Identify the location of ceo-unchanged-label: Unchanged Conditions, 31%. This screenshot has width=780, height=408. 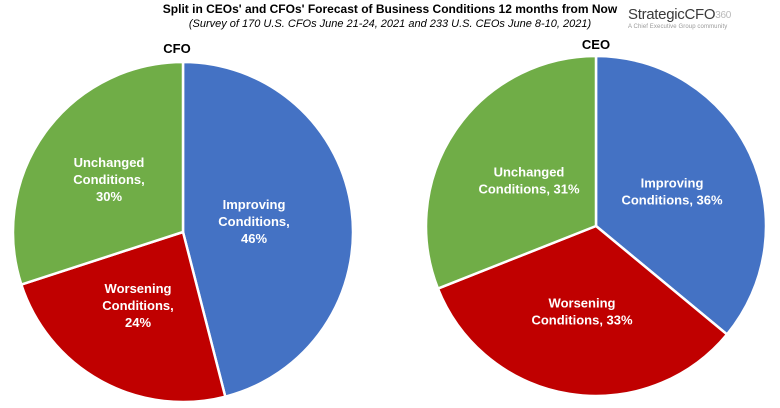
(529, 181).